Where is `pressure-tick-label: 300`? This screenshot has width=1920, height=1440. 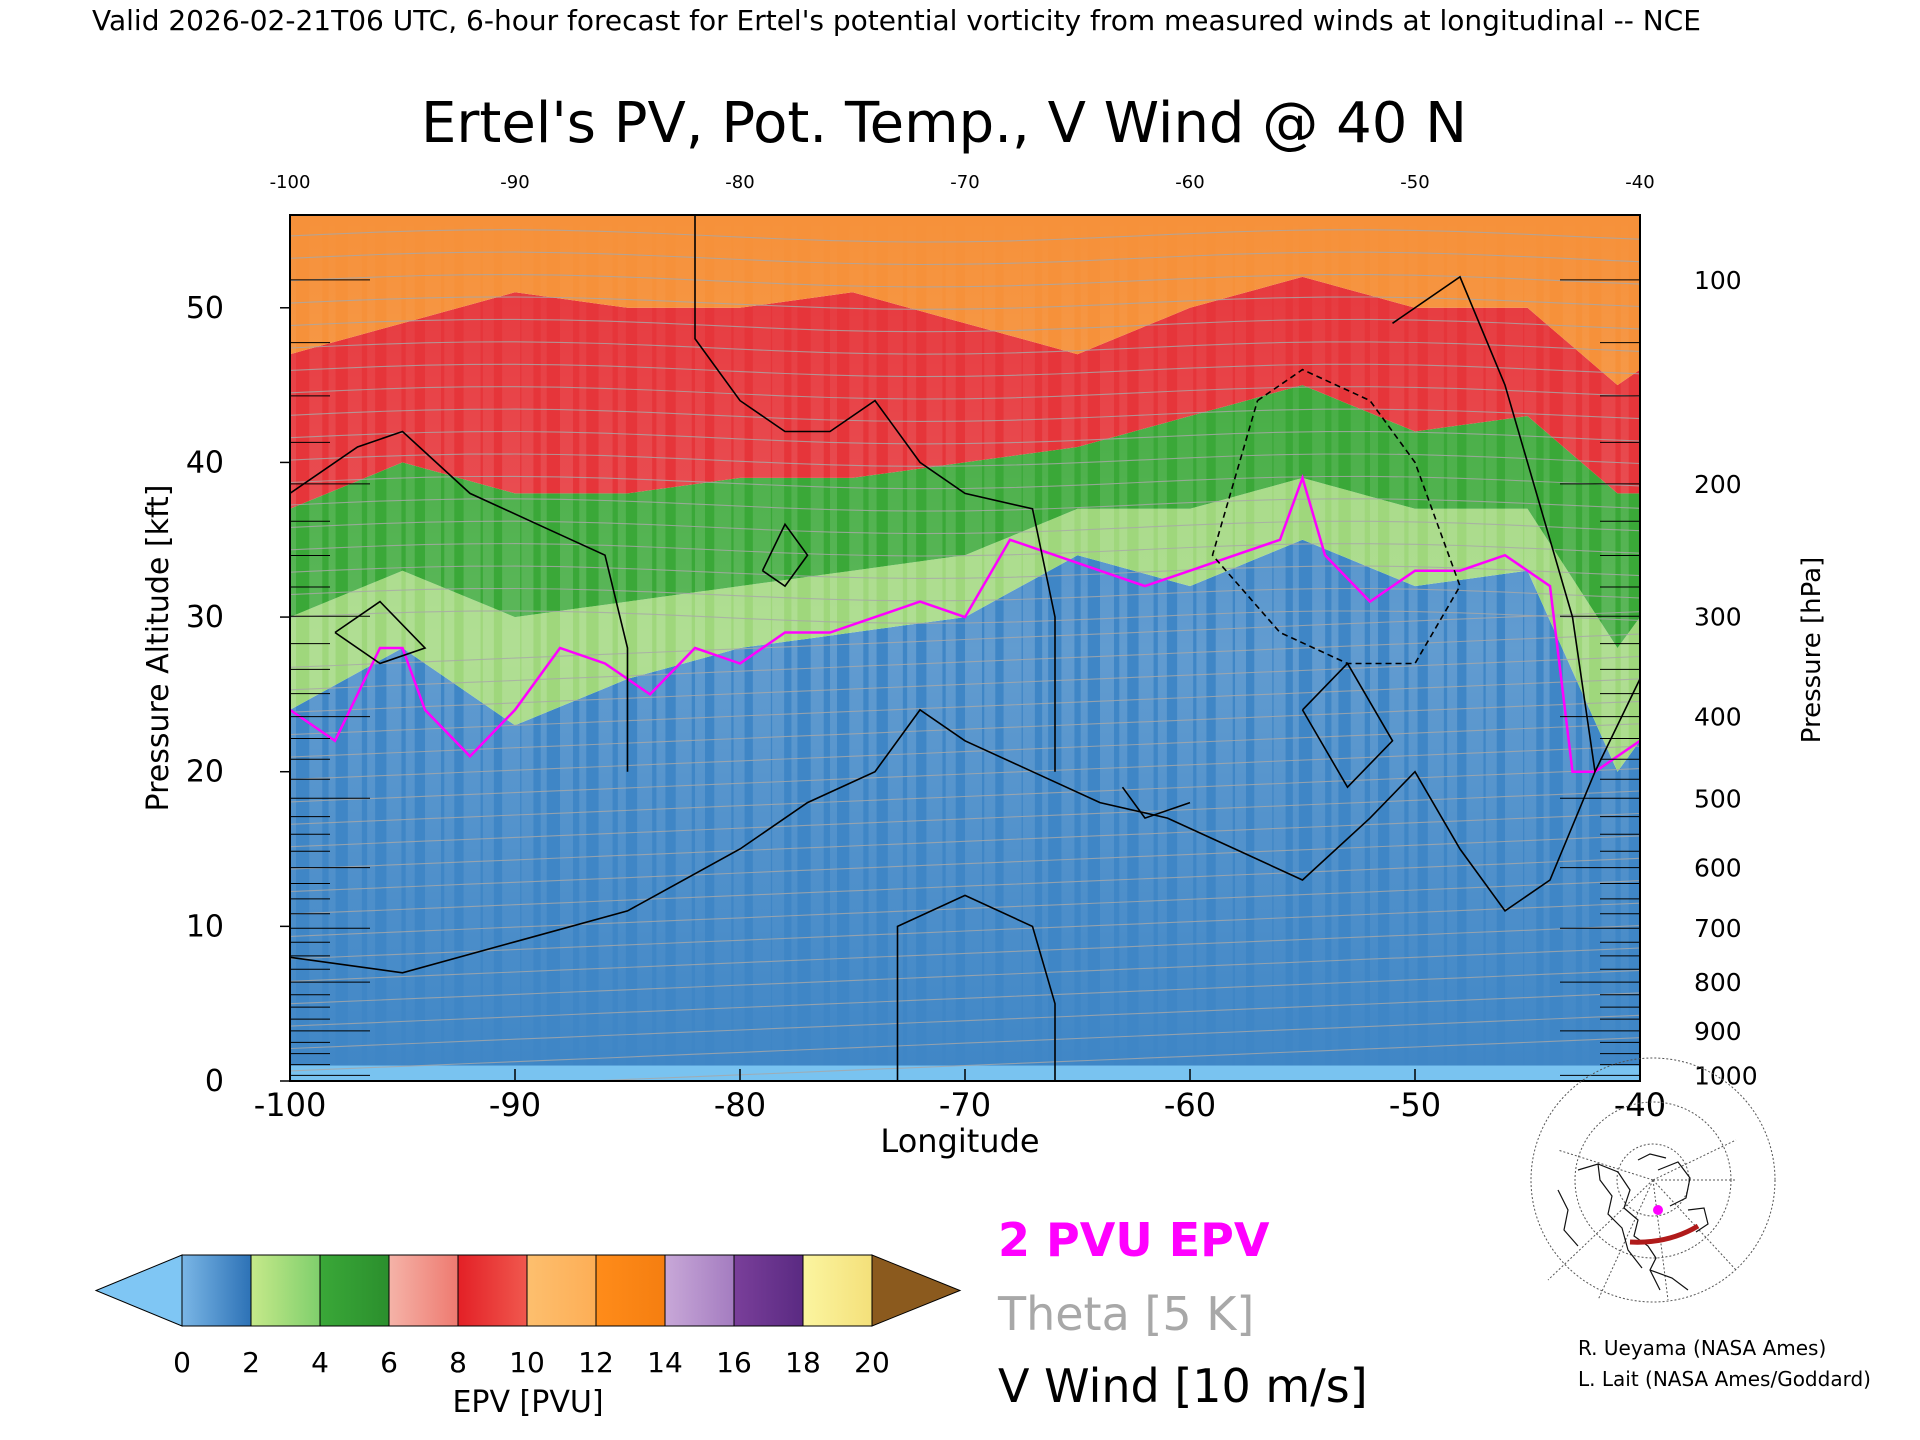 pressure-tick-label: 300 is located at coordinates (1718, 616).